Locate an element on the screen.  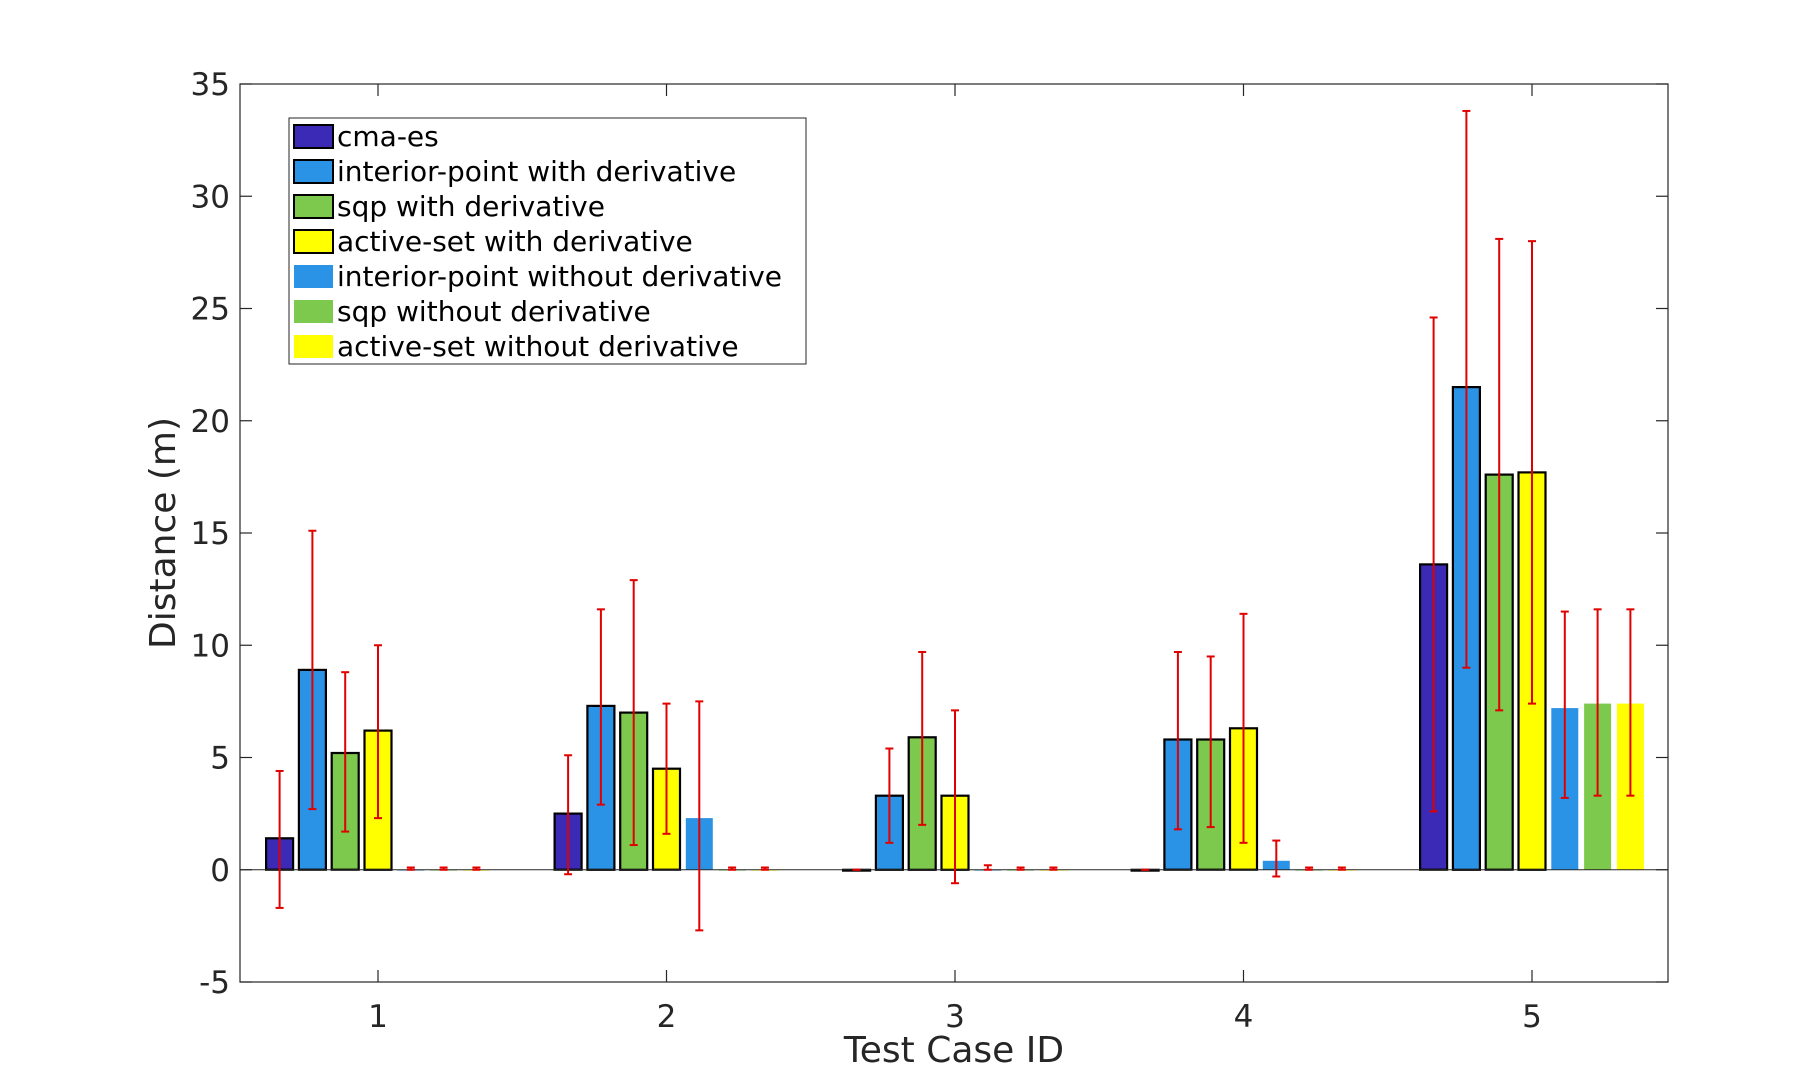
legend-label: interior-point without derivative is located at coordinates (559, 276).